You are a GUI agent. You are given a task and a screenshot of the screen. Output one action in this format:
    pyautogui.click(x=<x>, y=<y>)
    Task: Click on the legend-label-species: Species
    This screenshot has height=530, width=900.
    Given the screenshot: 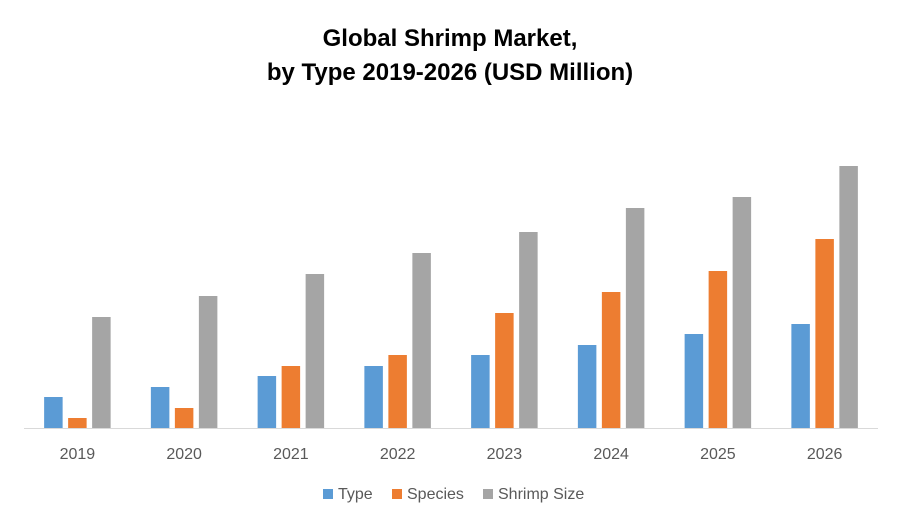 What is the action you would take?
    pyautogui.click(x=435, y=494)
    